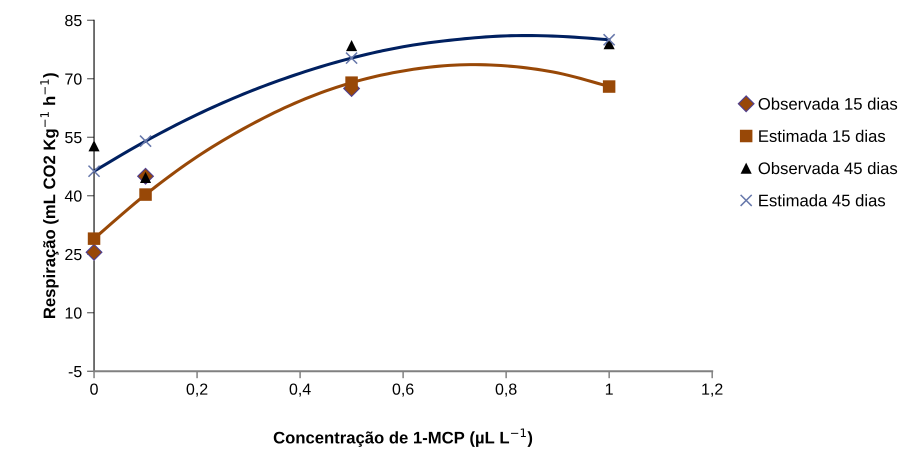  What do you see at coordinates (94, 389) in the screenshot?
I see `x-tick-label: 0` at bounding box center [94, 389].